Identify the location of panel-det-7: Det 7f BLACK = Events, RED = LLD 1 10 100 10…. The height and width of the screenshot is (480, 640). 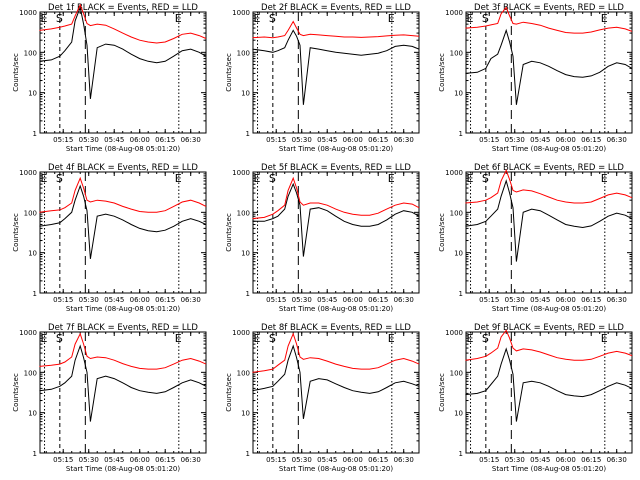
(109, 398).